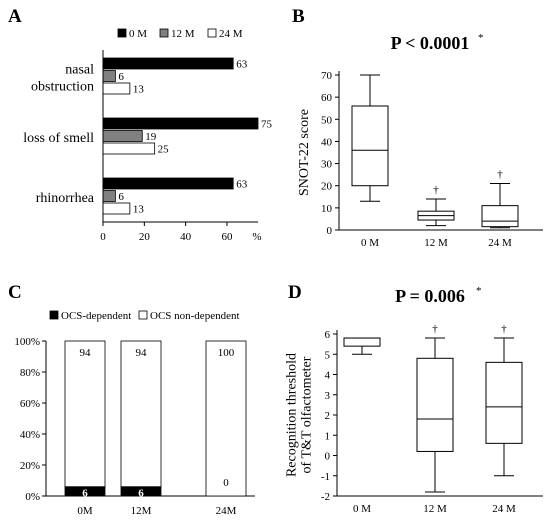 This screenshot has height=524, width=550. Describe the element at coordinates (141, 511) in the screenshot. I see `x-tick-label-1: 12M` at that location.